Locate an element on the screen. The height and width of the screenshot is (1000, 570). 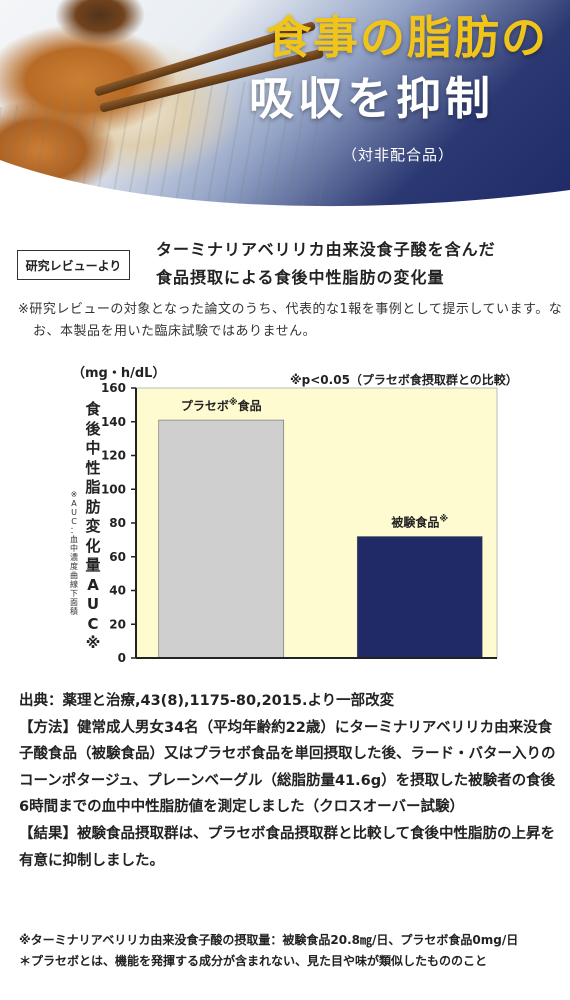
significance-note: ※p<0.05（プラセボ食摂取群との比較） is located at coordinates (404, 380).